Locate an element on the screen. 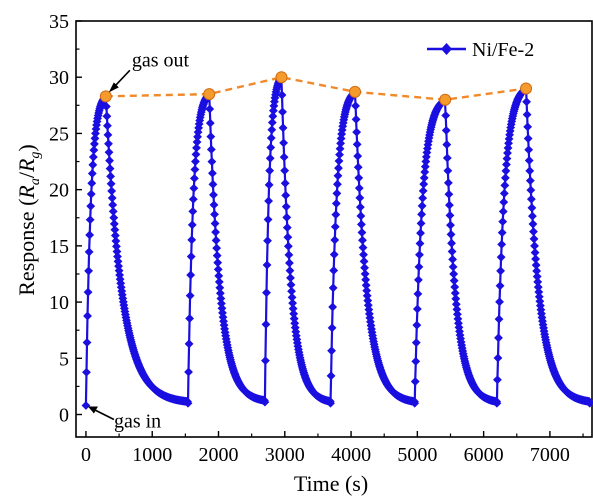 This screenshot has width=593, height=499. x-tick-label: 7000 is located at coordinates (550, 455).